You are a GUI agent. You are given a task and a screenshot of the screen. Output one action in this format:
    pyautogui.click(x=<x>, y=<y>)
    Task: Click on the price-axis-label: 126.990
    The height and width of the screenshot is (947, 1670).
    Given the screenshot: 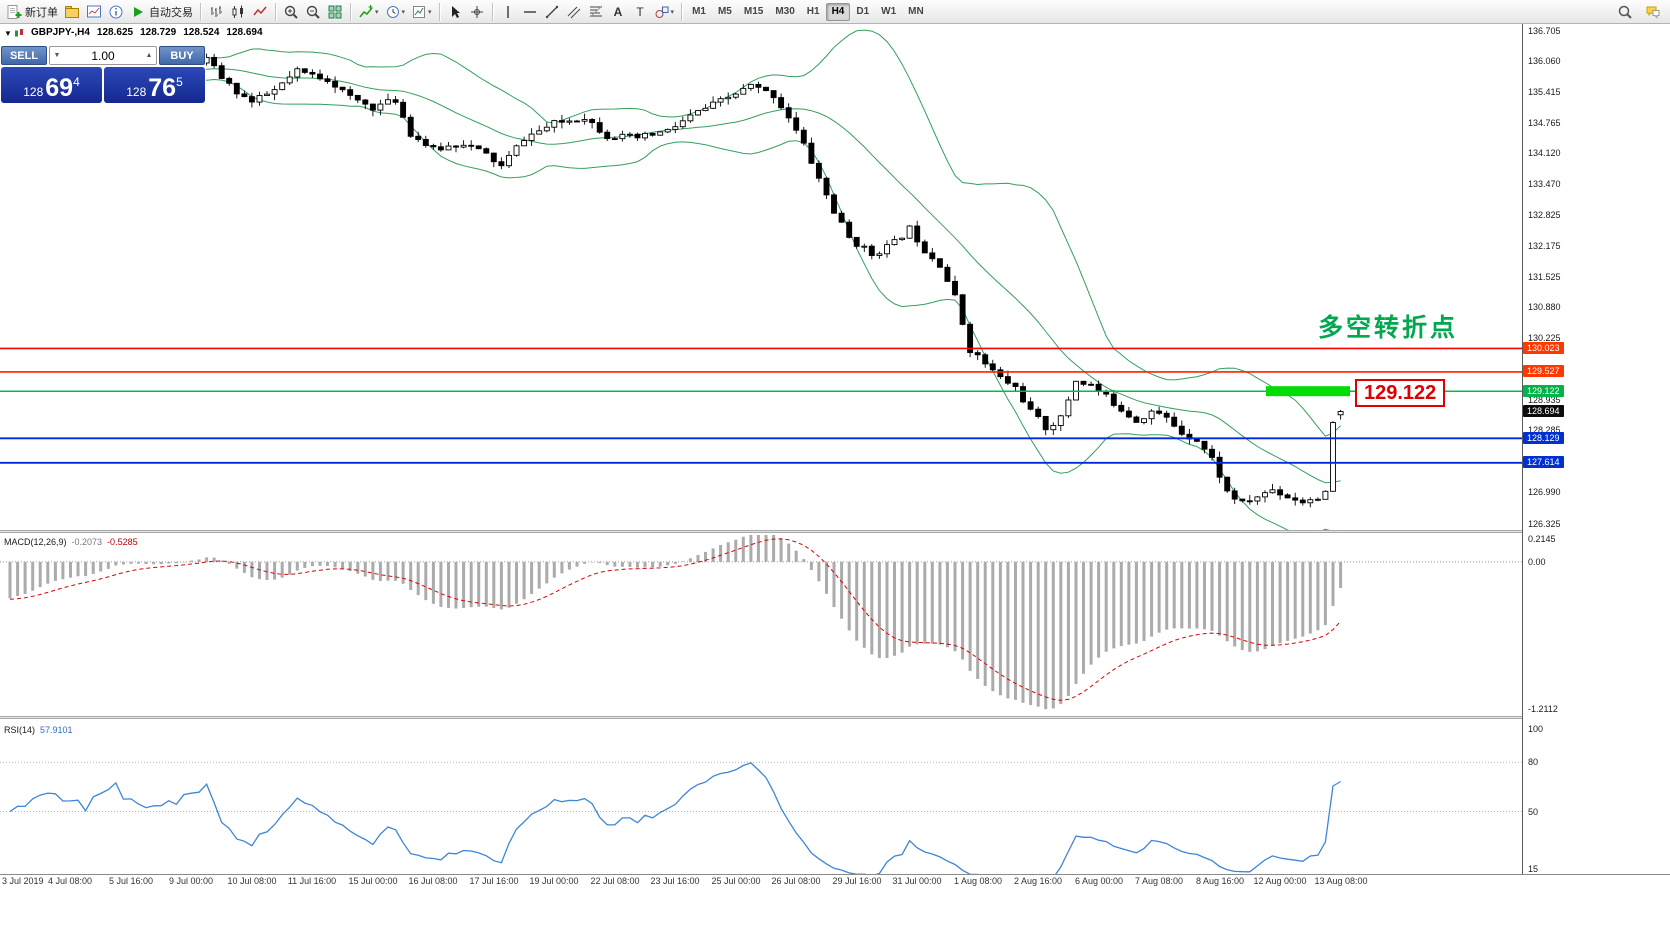 What is the action you would take?
    pyautogui.click(x=1544, y=491)
    